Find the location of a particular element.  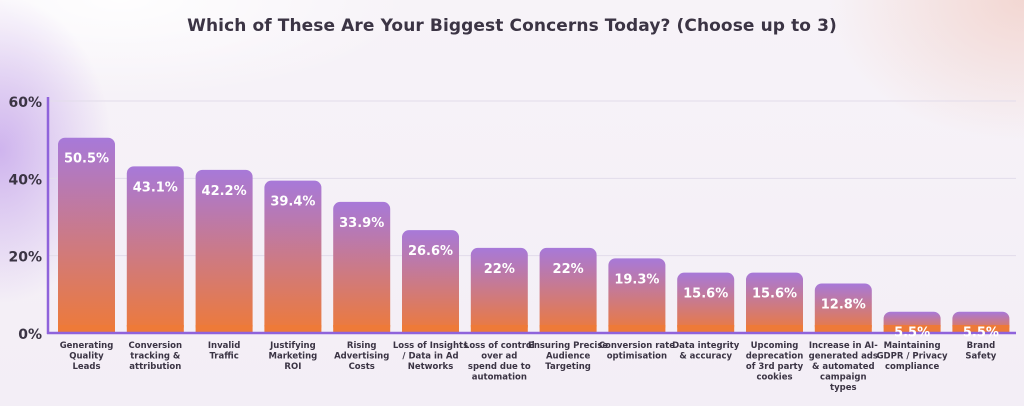

x-tick-label: Data integrity & accuracy is located at coordinates (706, 351).